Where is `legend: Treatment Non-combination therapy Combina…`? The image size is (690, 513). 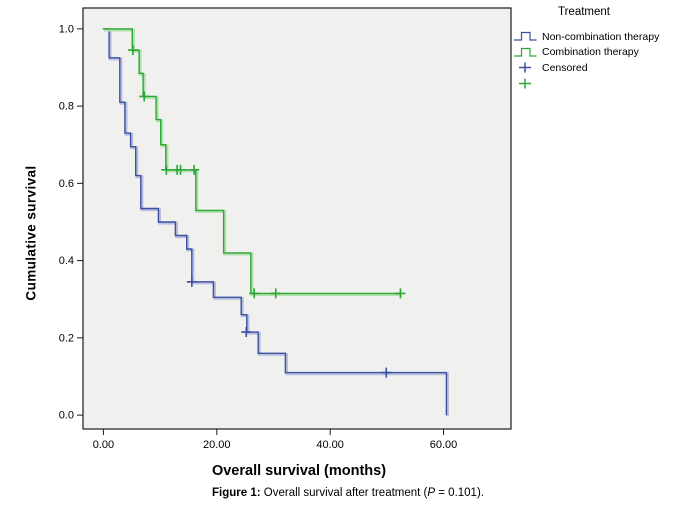
legend: Treatment Non-combination therapy Combina… is located at coordinates (601, 48).